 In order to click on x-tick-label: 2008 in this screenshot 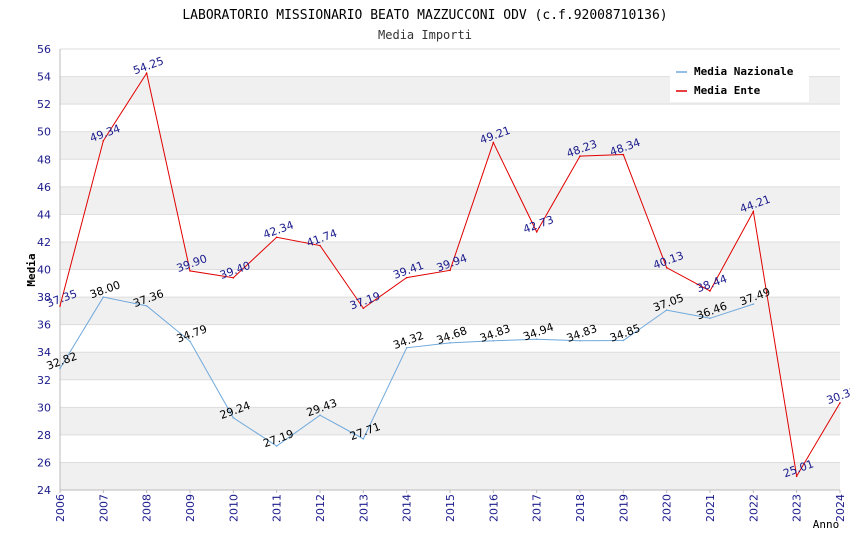, I will do `click(147, 508)`.